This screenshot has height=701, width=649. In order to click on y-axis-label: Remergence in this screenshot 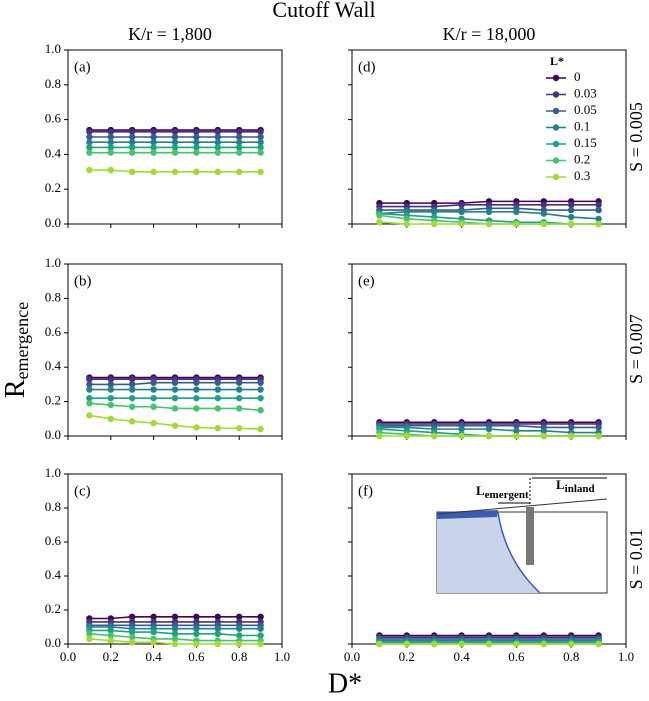, I will do `click(16, 350)`.